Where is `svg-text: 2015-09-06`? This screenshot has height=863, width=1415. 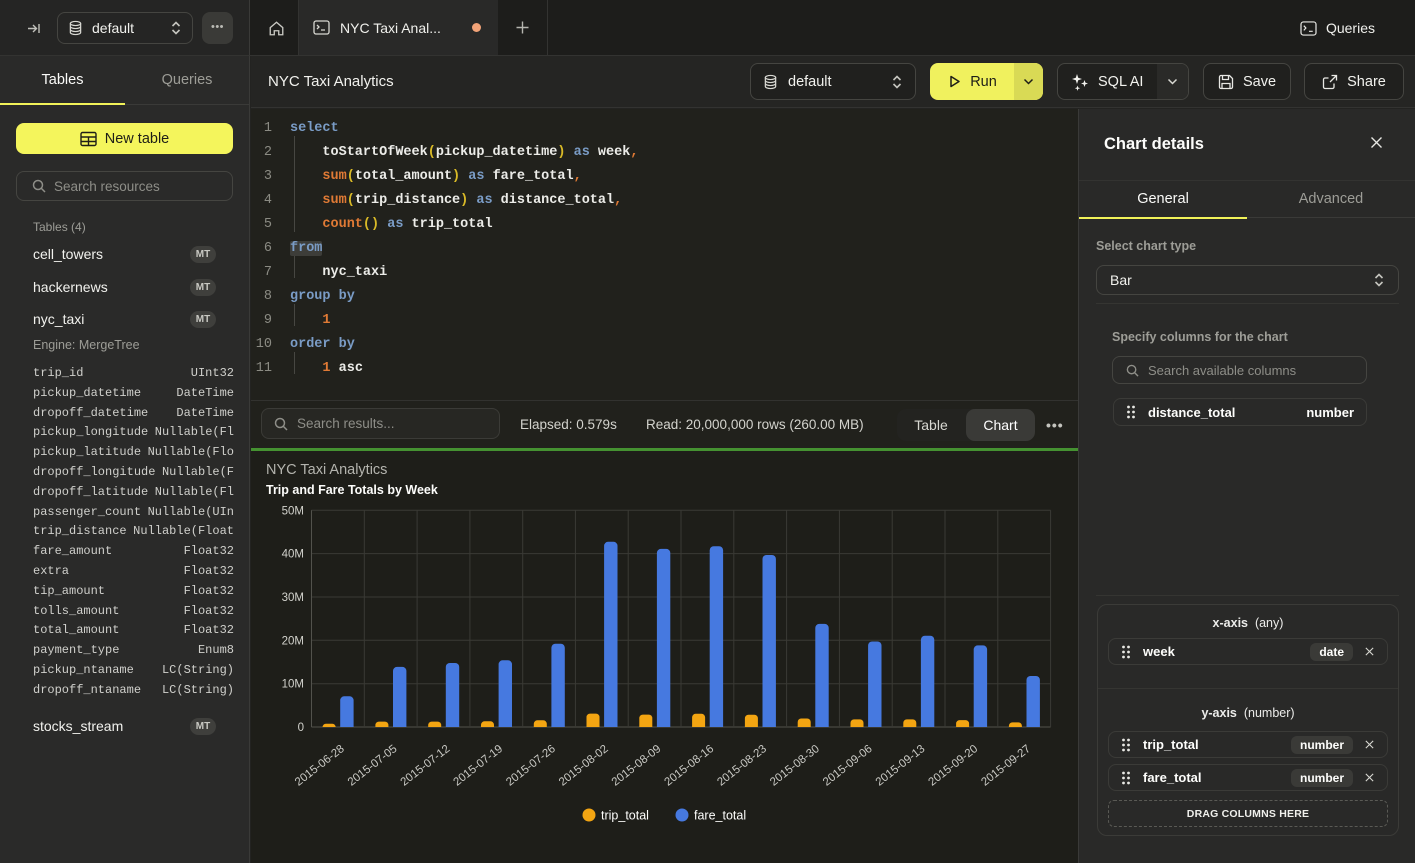 svg-text: 2015-09-06 is located at coordinates (848, 766).